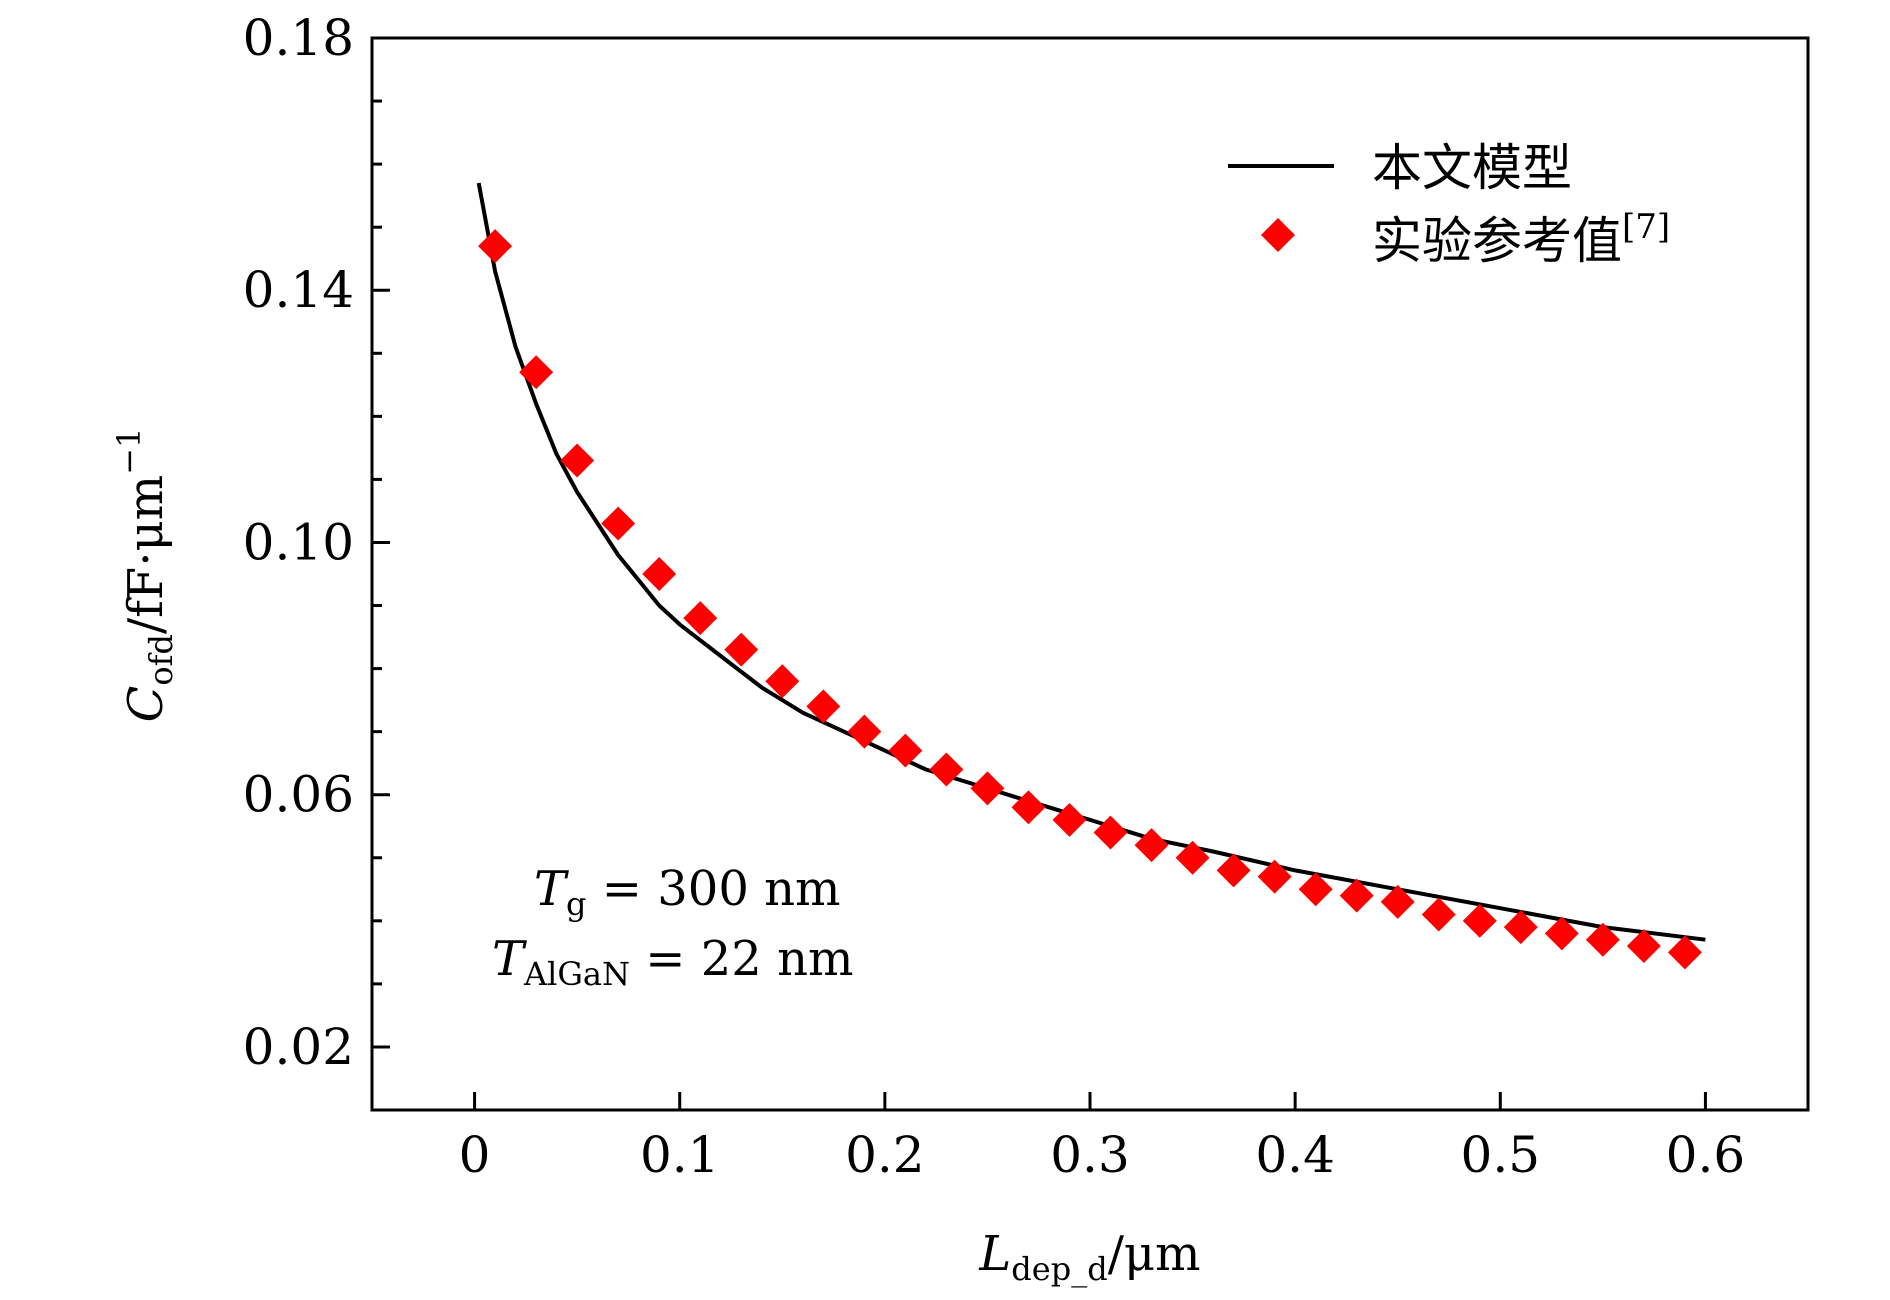 The image size is (1890, 1300). I want to click on y-tick-label: 0.10, so click(298, 542).